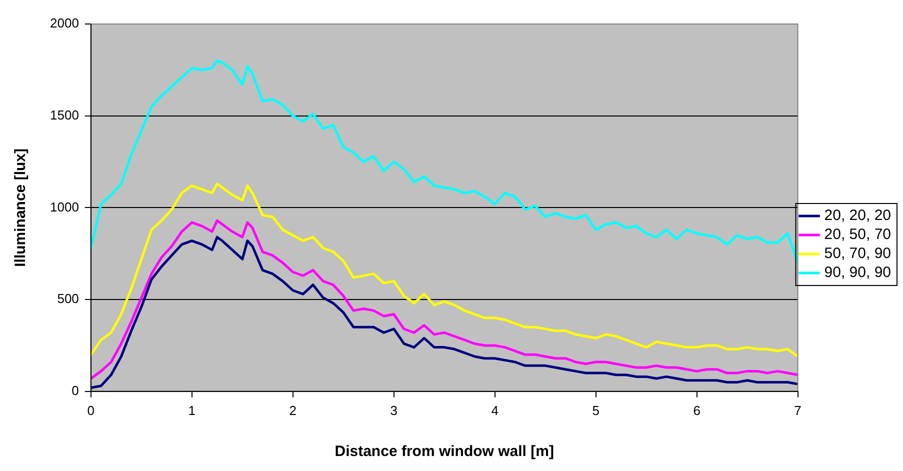  Describe the element at coordinates (858, 273) in the screenshot. I see `legend-label: 90, 90, 90` at that location.